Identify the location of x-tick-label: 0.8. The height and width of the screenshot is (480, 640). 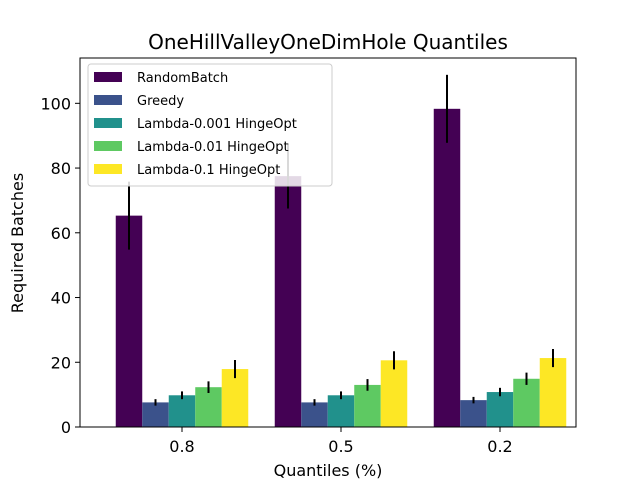
(181, 446).